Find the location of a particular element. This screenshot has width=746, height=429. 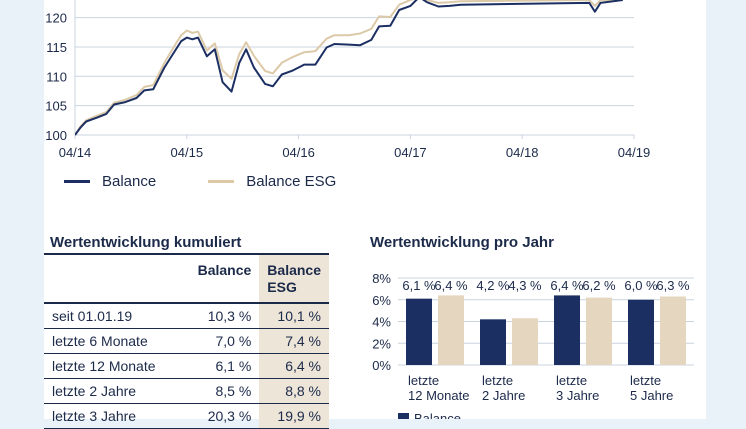

x-tick-label: 04/15 is located at coordinates (187, 152).